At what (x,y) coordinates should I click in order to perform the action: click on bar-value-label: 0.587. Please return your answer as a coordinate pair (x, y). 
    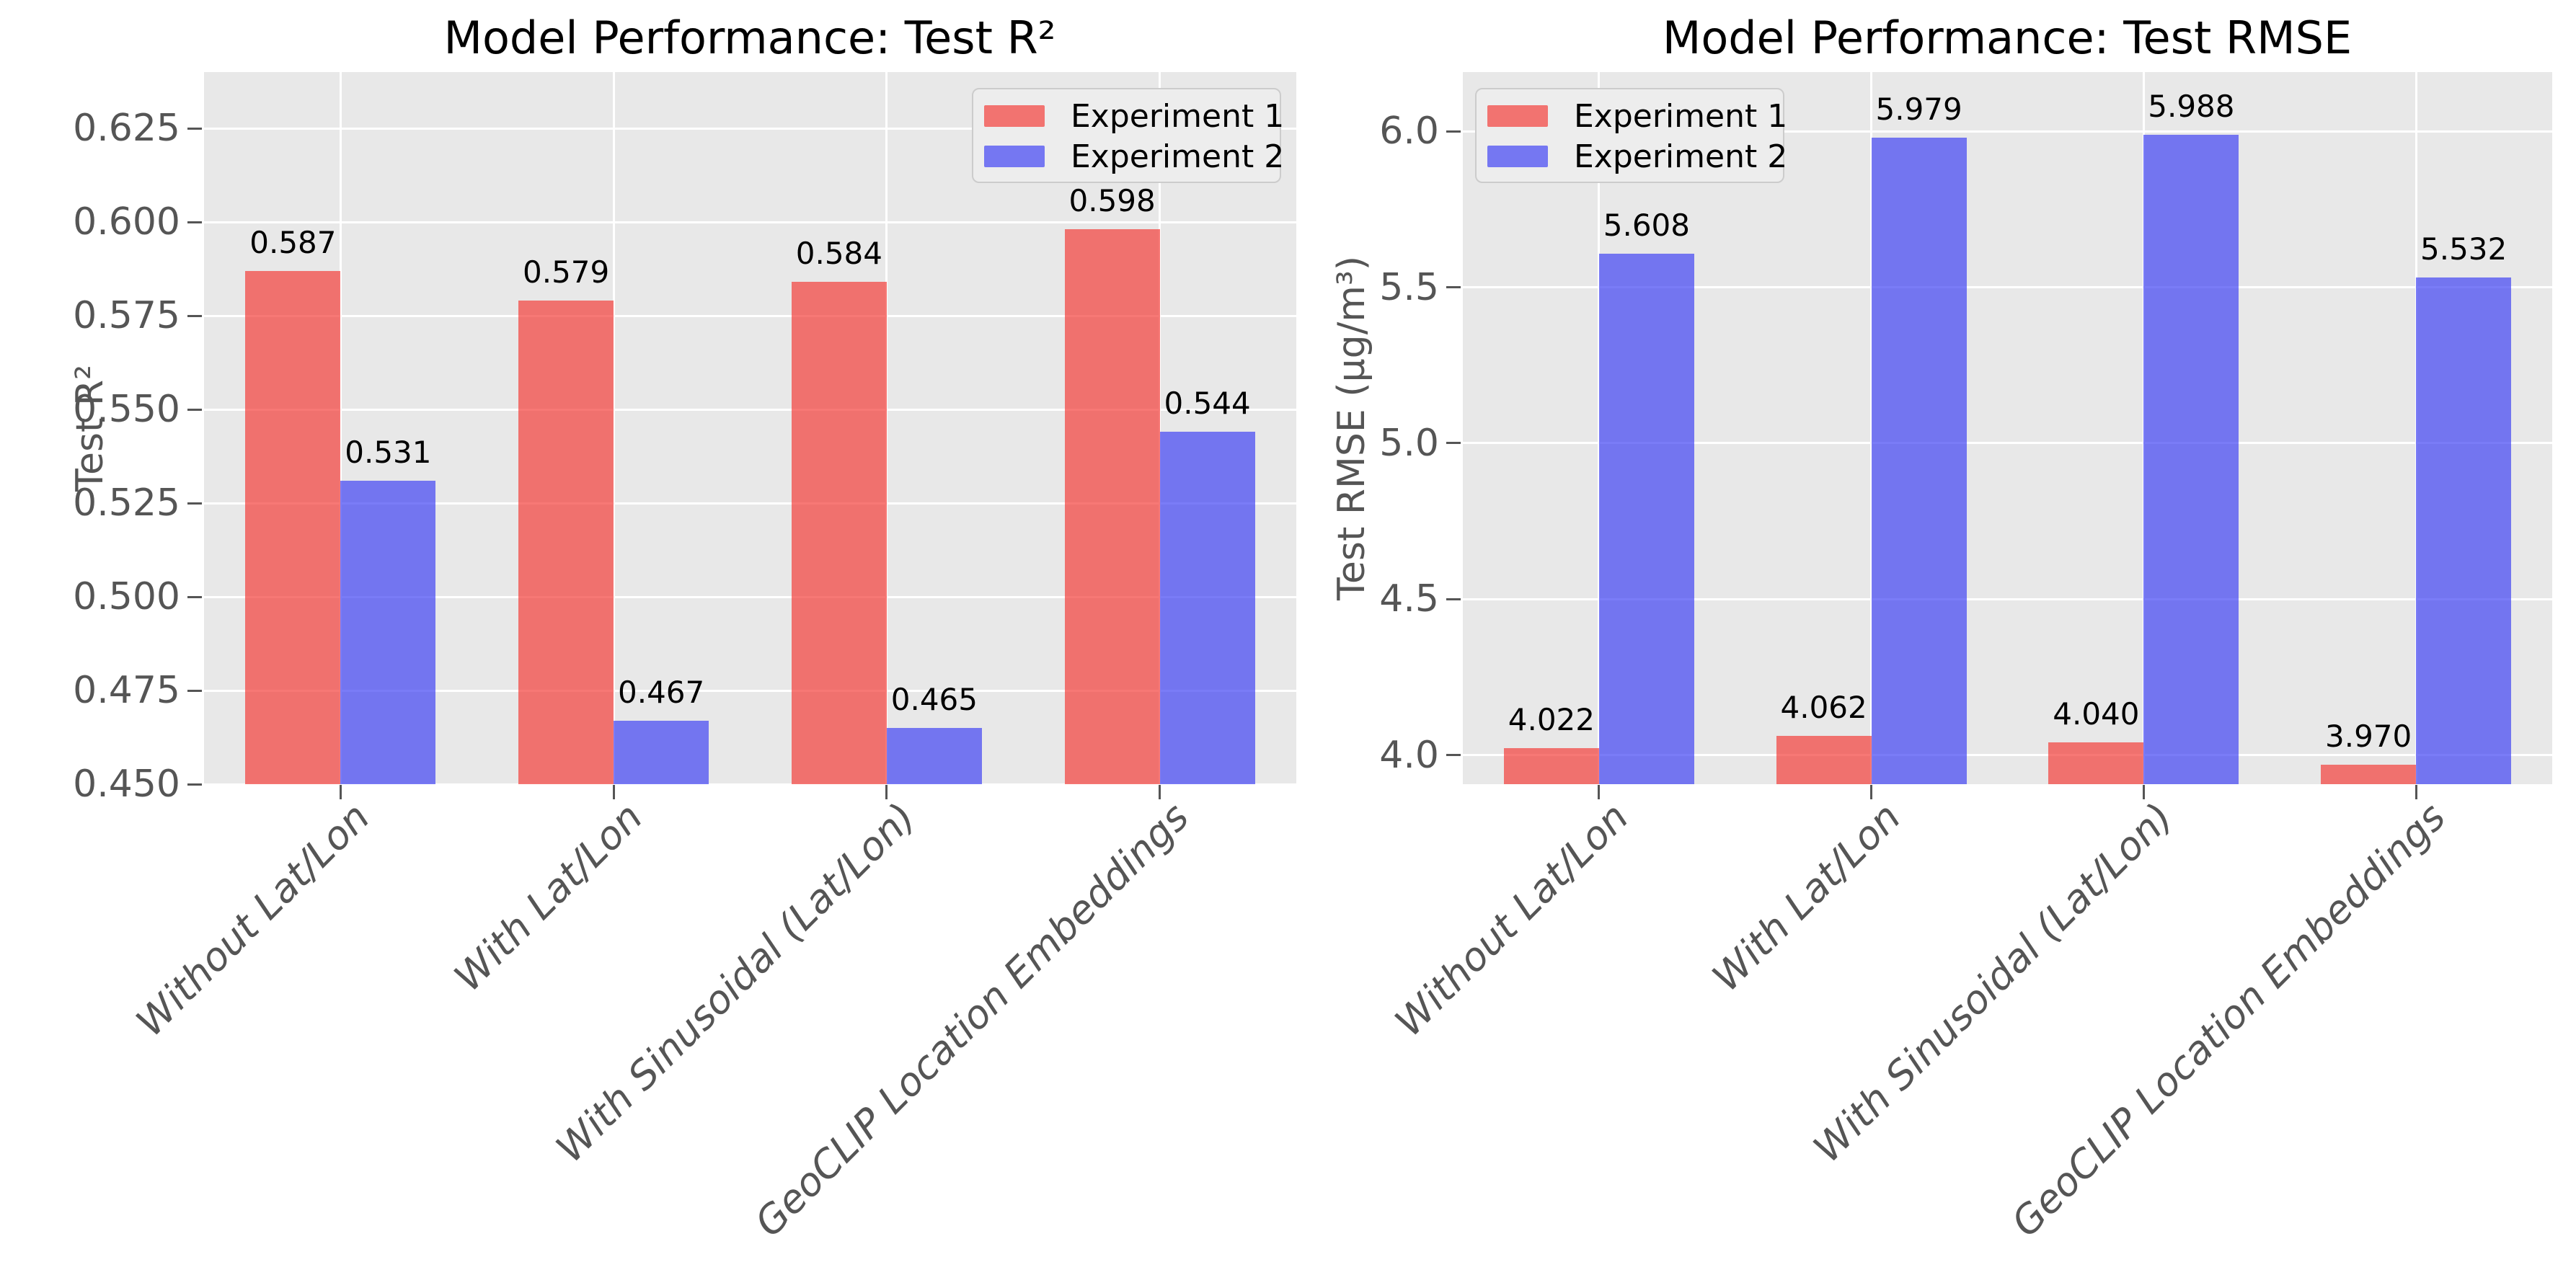
    Looking at the image, I should click on (293, 242).